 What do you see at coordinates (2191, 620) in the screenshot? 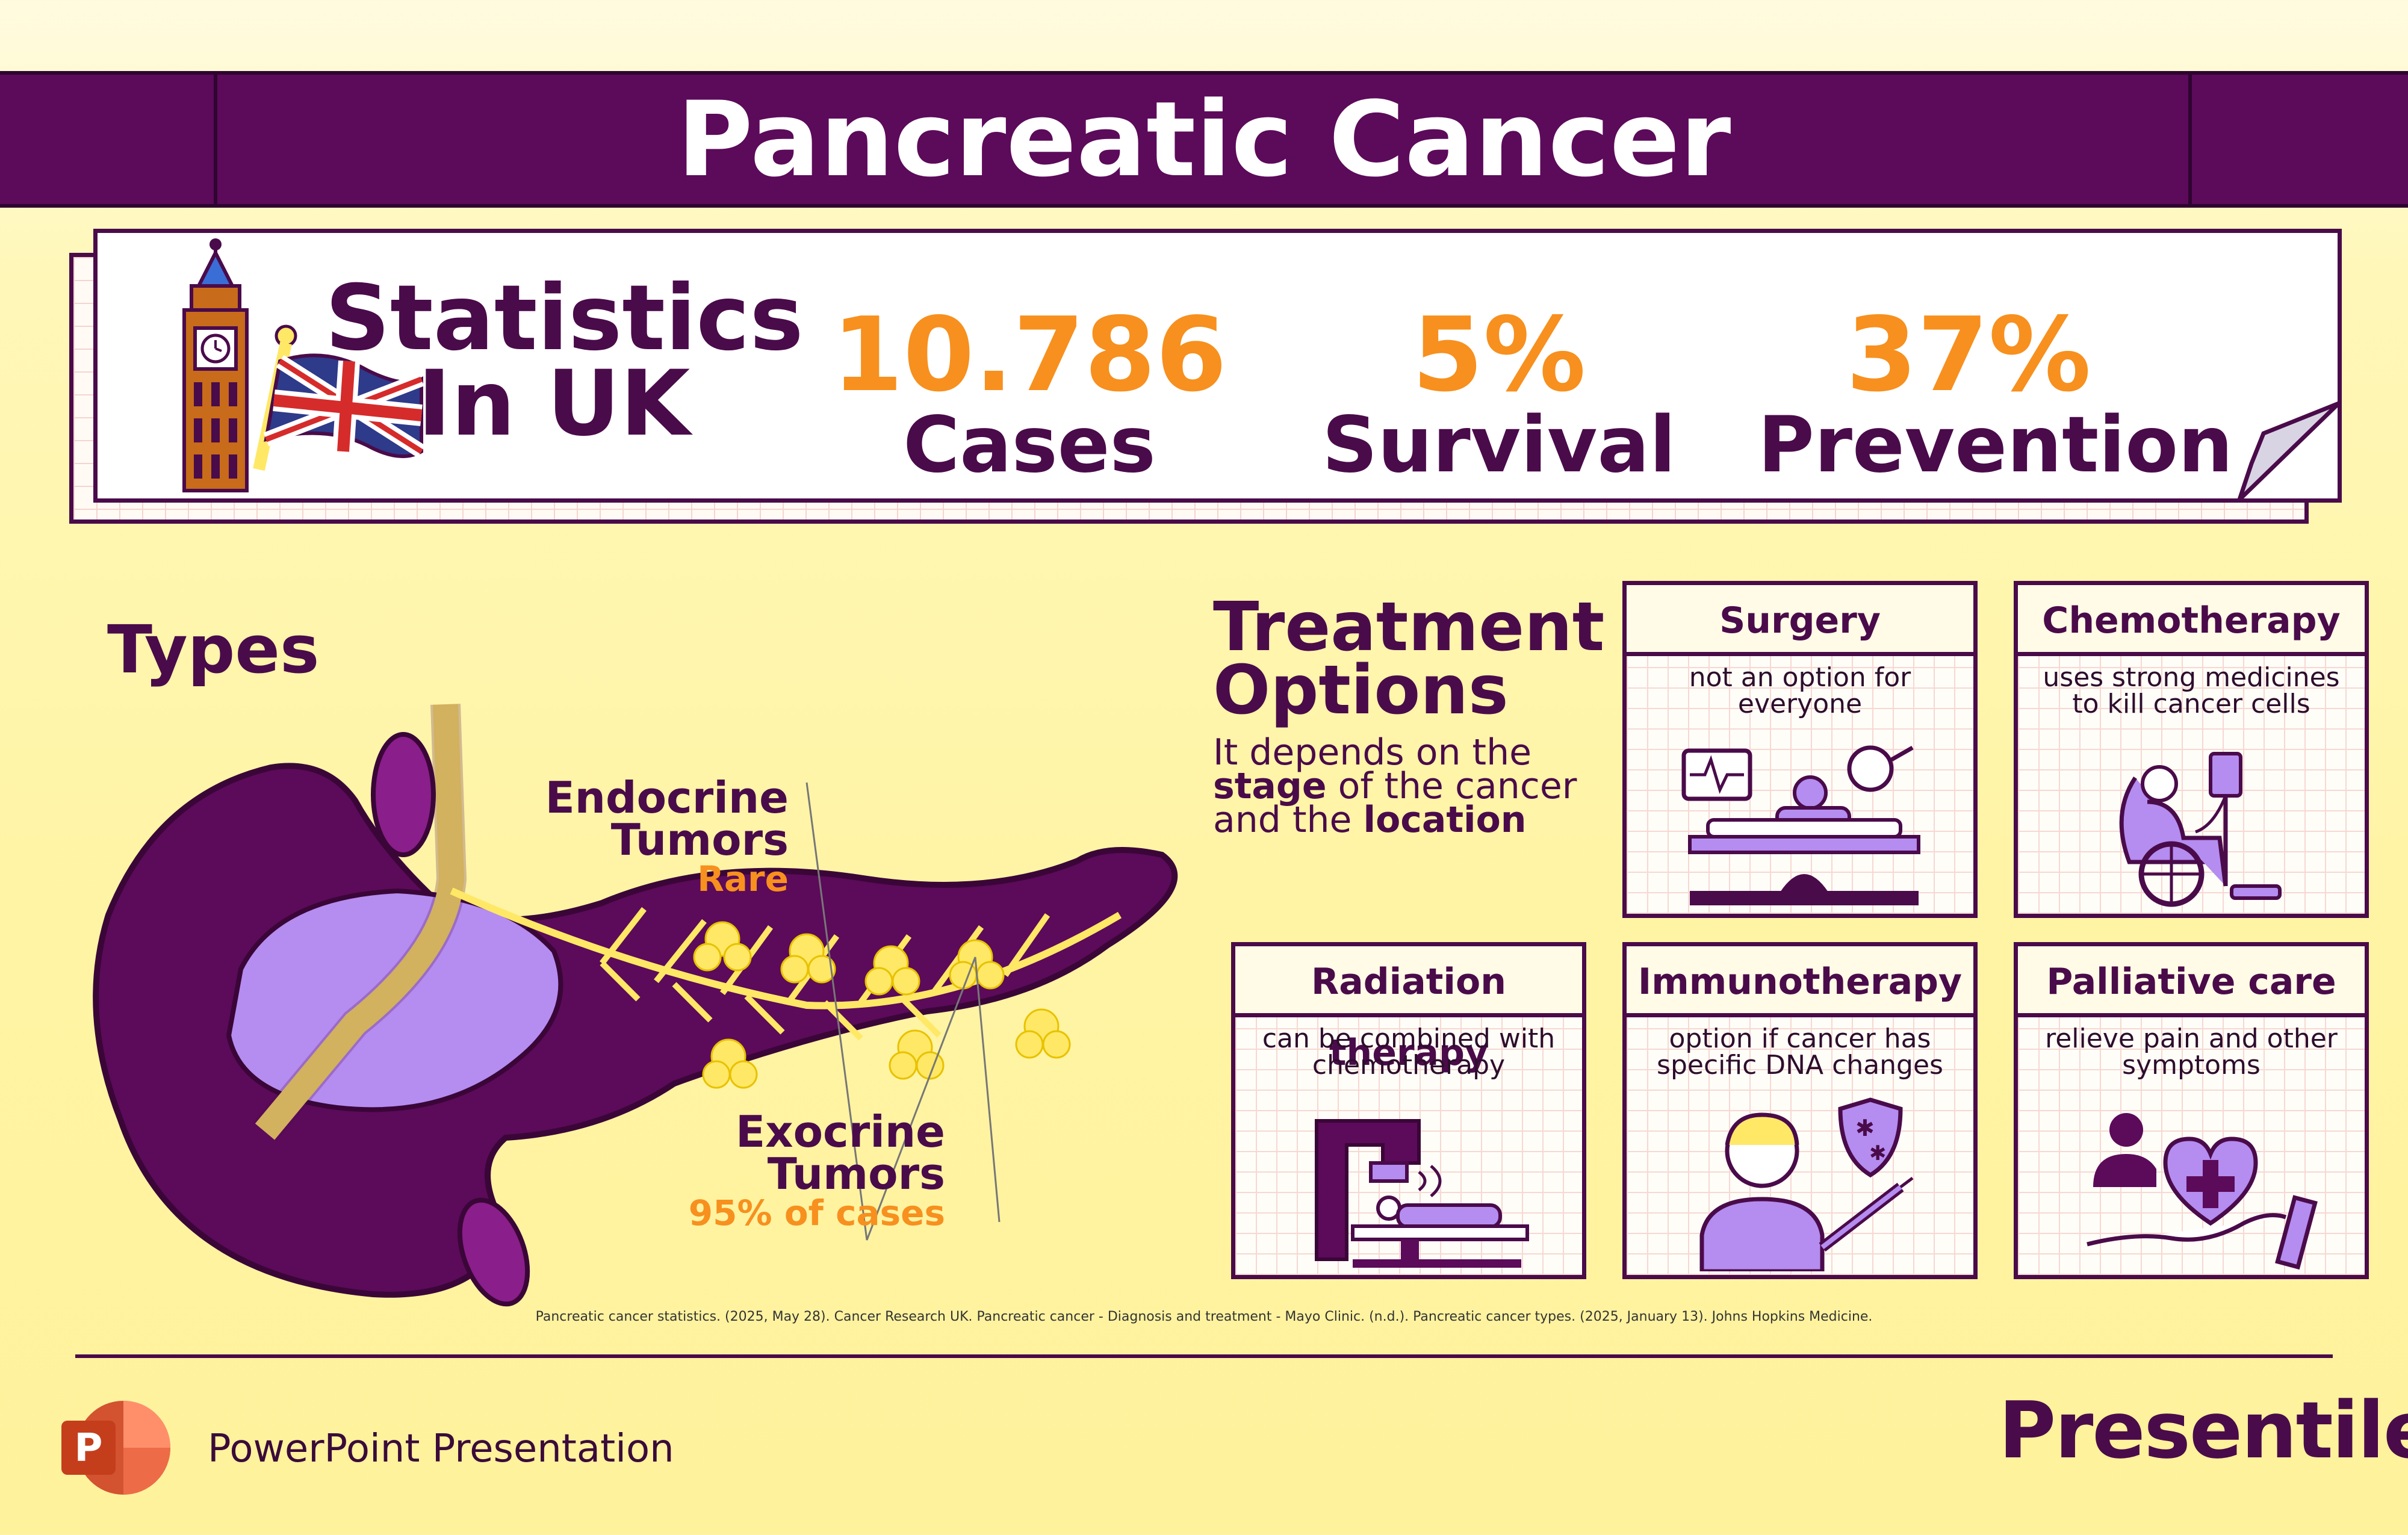
I see `card-title: Chemotherapy` at bounding box center [2191, 620].